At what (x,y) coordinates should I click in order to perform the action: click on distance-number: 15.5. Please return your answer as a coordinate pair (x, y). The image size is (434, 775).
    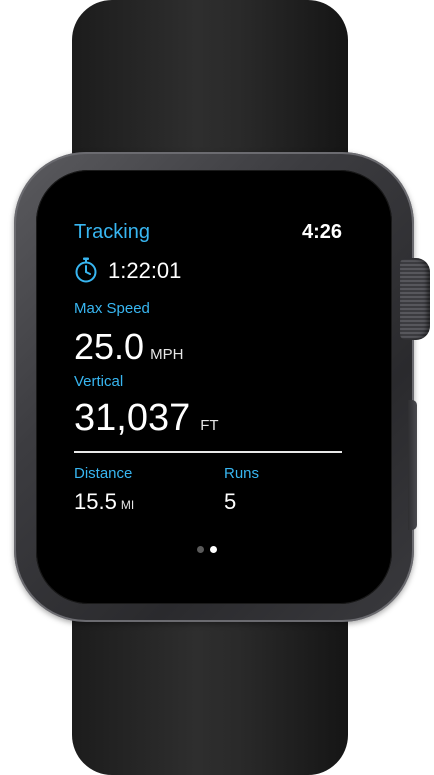
    Looking at the image, I should click on (95, 501).